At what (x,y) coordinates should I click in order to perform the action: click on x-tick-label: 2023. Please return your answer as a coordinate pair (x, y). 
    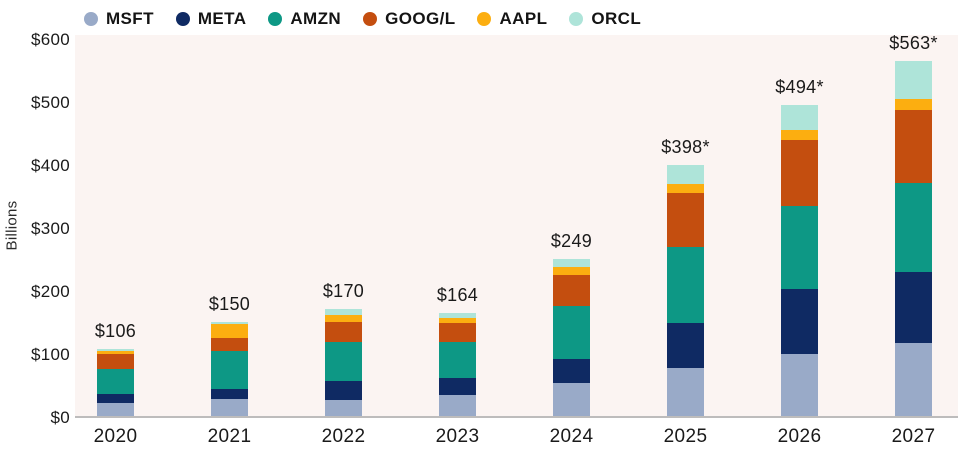
    Looking at the image, I should click on (457, 436).